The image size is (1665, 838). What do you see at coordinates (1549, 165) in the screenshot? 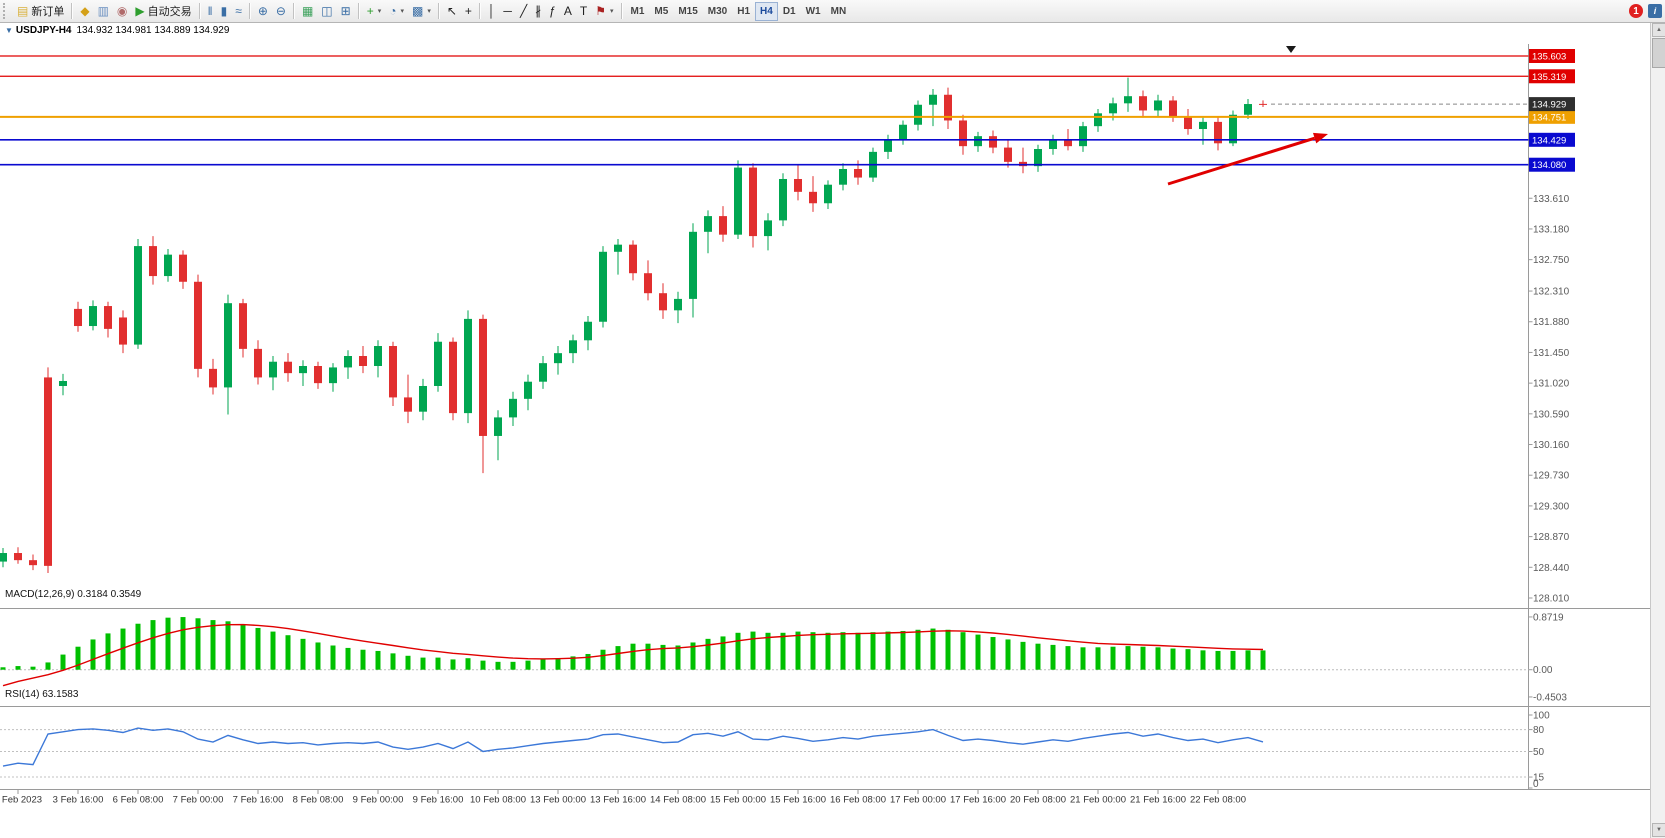
I see `svg-text: 134.080` at bounding box center [1549, 165].